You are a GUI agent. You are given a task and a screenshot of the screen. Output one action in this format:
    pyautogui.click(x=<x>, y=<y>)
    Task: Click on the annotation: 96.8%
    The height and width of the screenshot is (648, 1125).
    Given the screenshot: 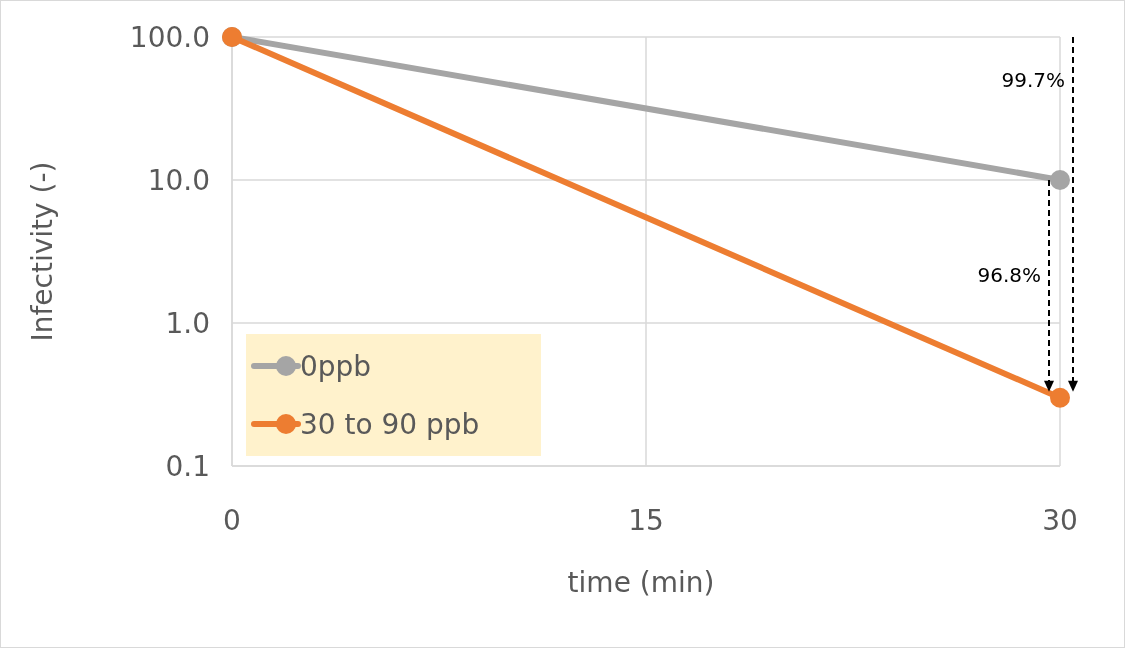 What is the action you would take?
    pyautogui.click(x=1009, y=275)
    